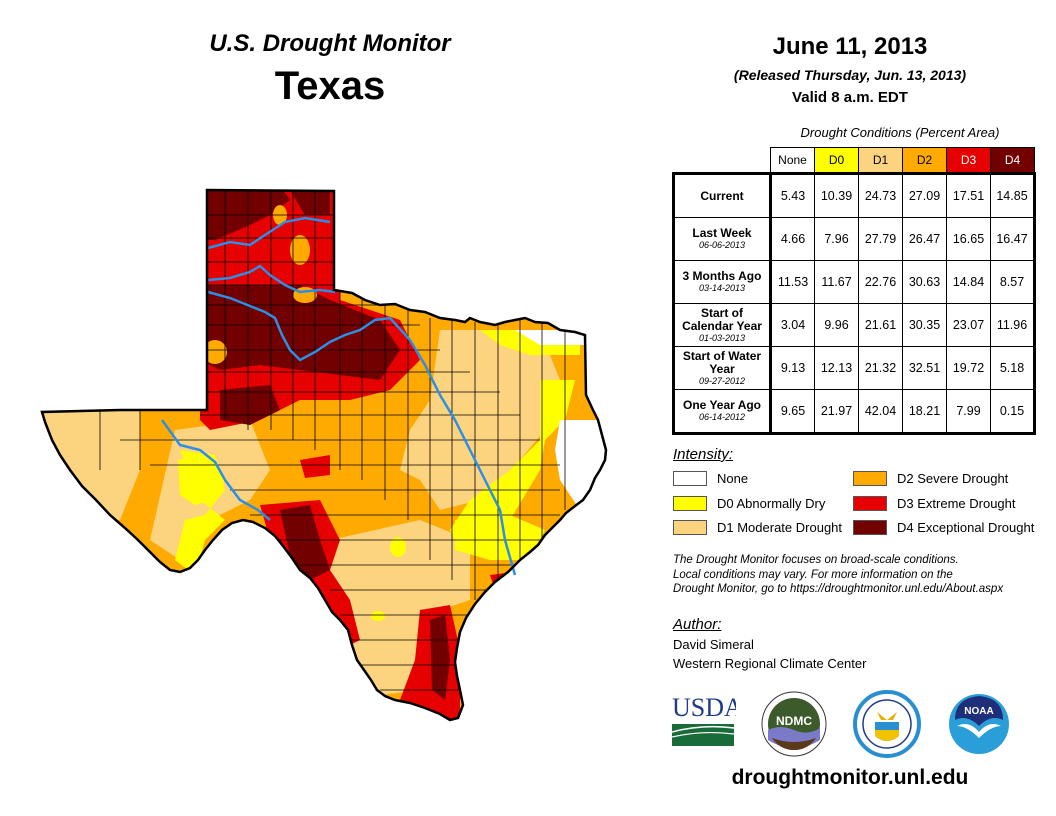  I want to click on row-label: Start of Calendar Year 01-03-2013, so click(722, 325).